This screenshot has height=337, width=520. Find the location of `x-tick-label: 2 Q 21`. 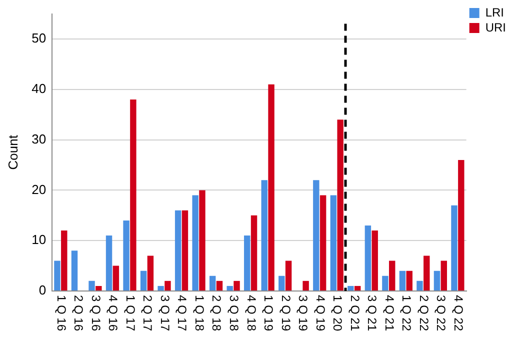

x-tick-label: 2 Q 21 is located at coordinates (355, 313).